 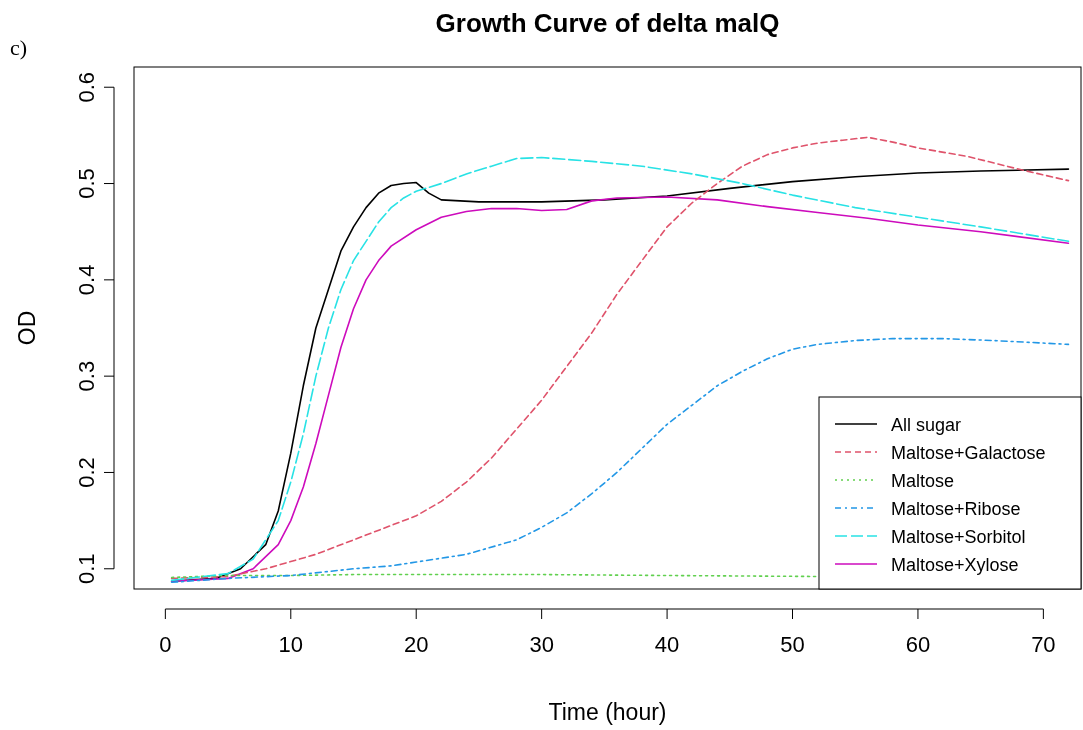 What do you see at coordinates (165, 644) in the screenshot?
I see `x-tick-label: 0` at bounding box center [165, 644].